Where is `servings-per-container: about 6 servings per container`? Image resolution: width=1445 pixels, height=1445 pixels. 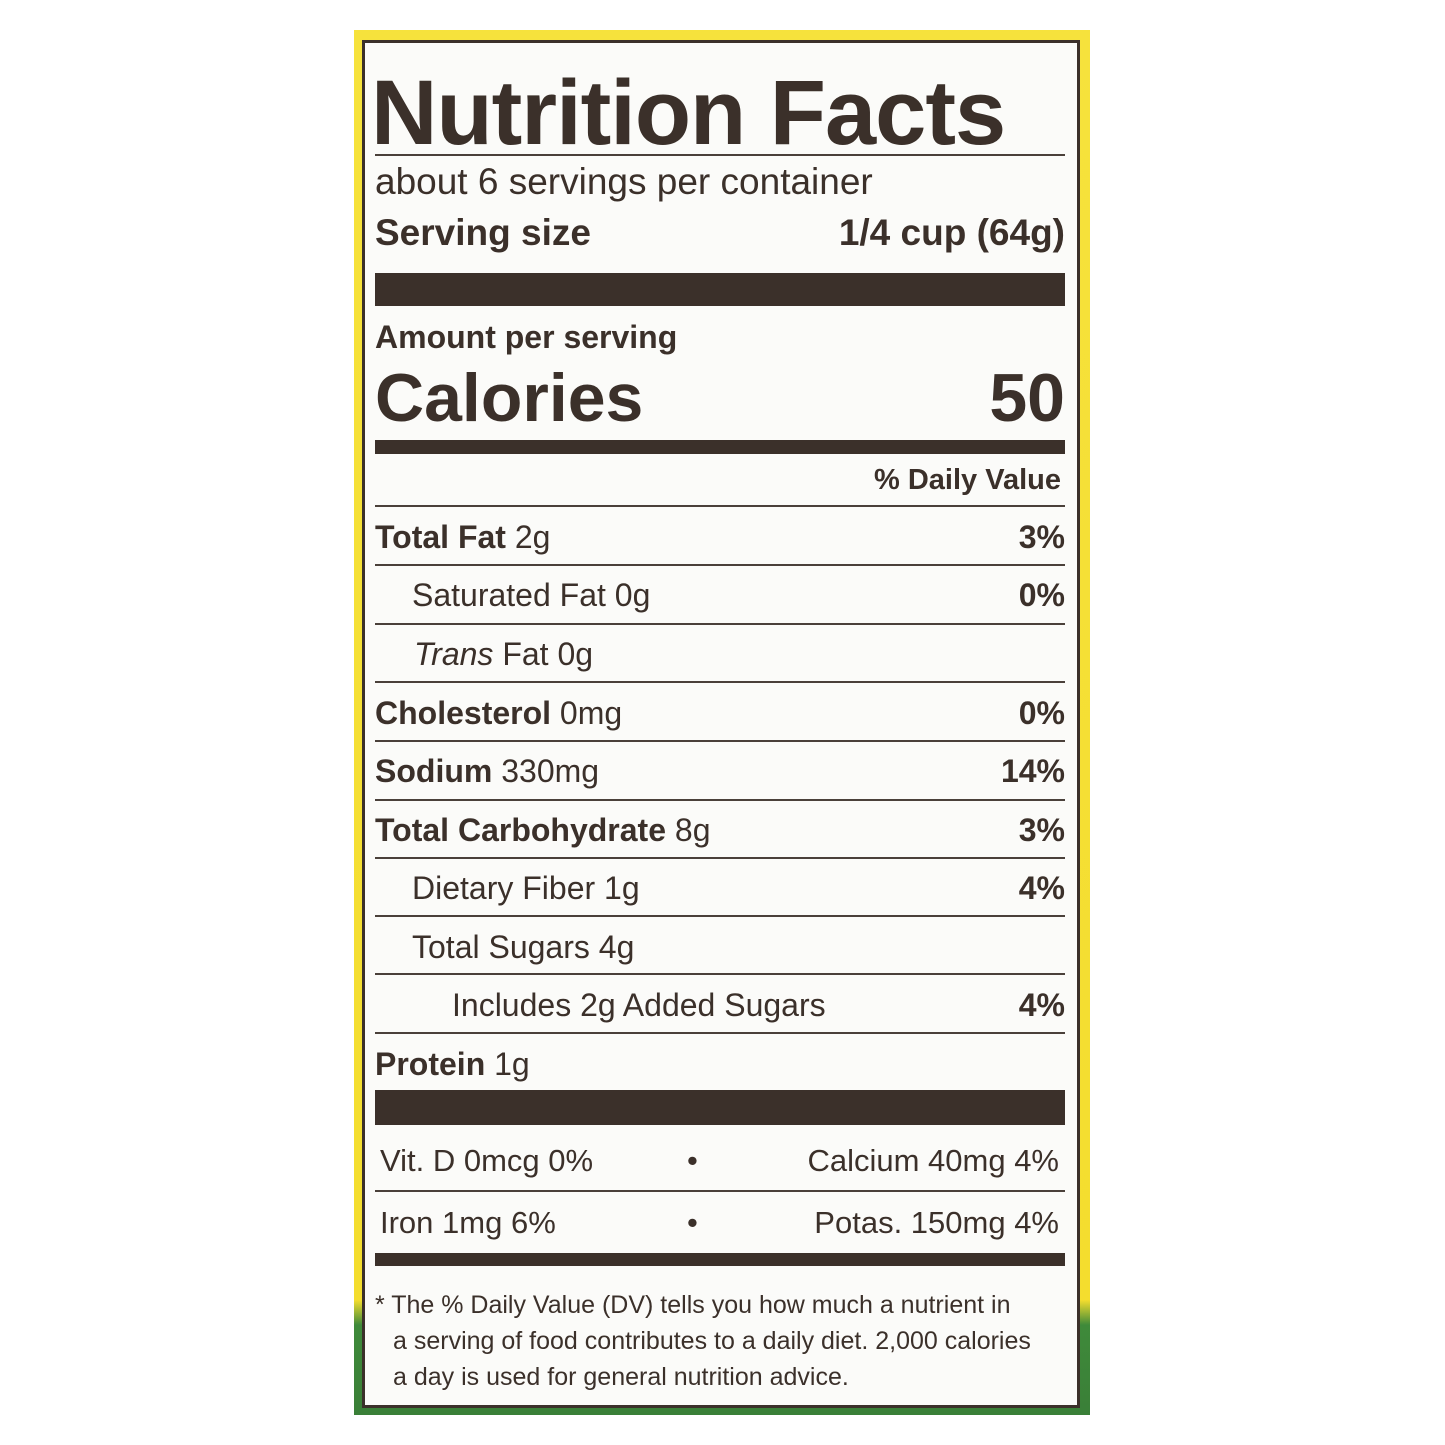
servings-per-container: about 6 servings per container is located at coordinates (624, 181).